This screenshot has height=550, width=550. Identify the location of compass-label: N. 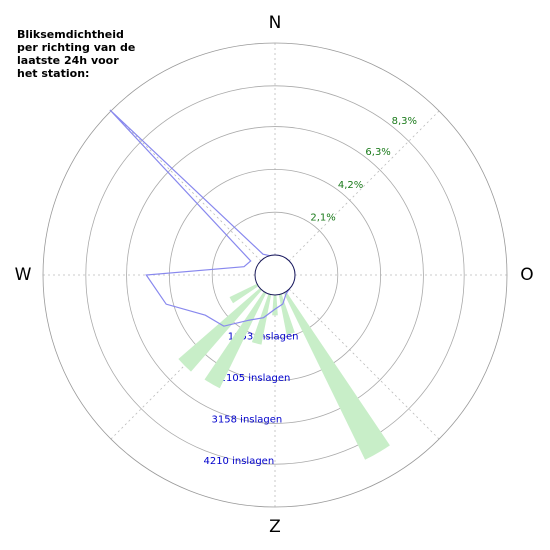
(275, 23).